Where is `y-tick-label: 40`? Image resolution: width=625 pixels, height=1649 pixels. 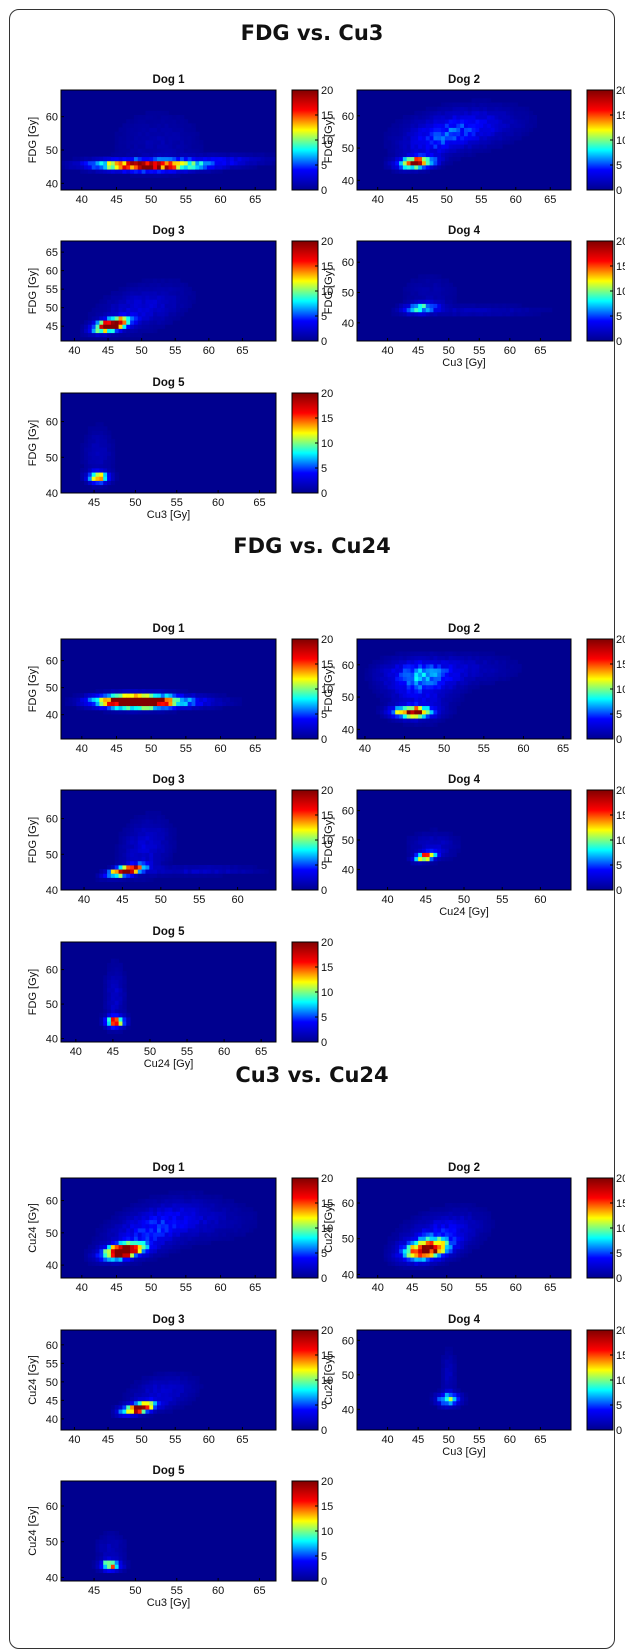 y-tick-label: 40 is located at coordinates (52, 1040).